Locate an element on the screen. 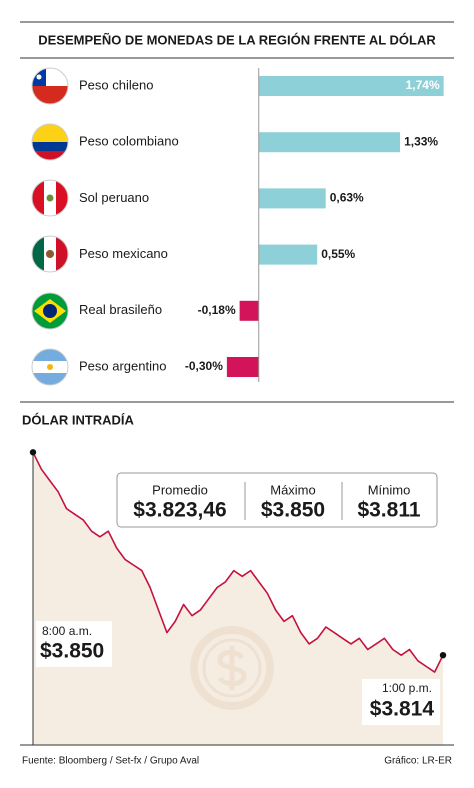 Image resolution: width=474 pixels, height=788 pixels. category-label: Peso colombiano is located at coordinates (129, 141).